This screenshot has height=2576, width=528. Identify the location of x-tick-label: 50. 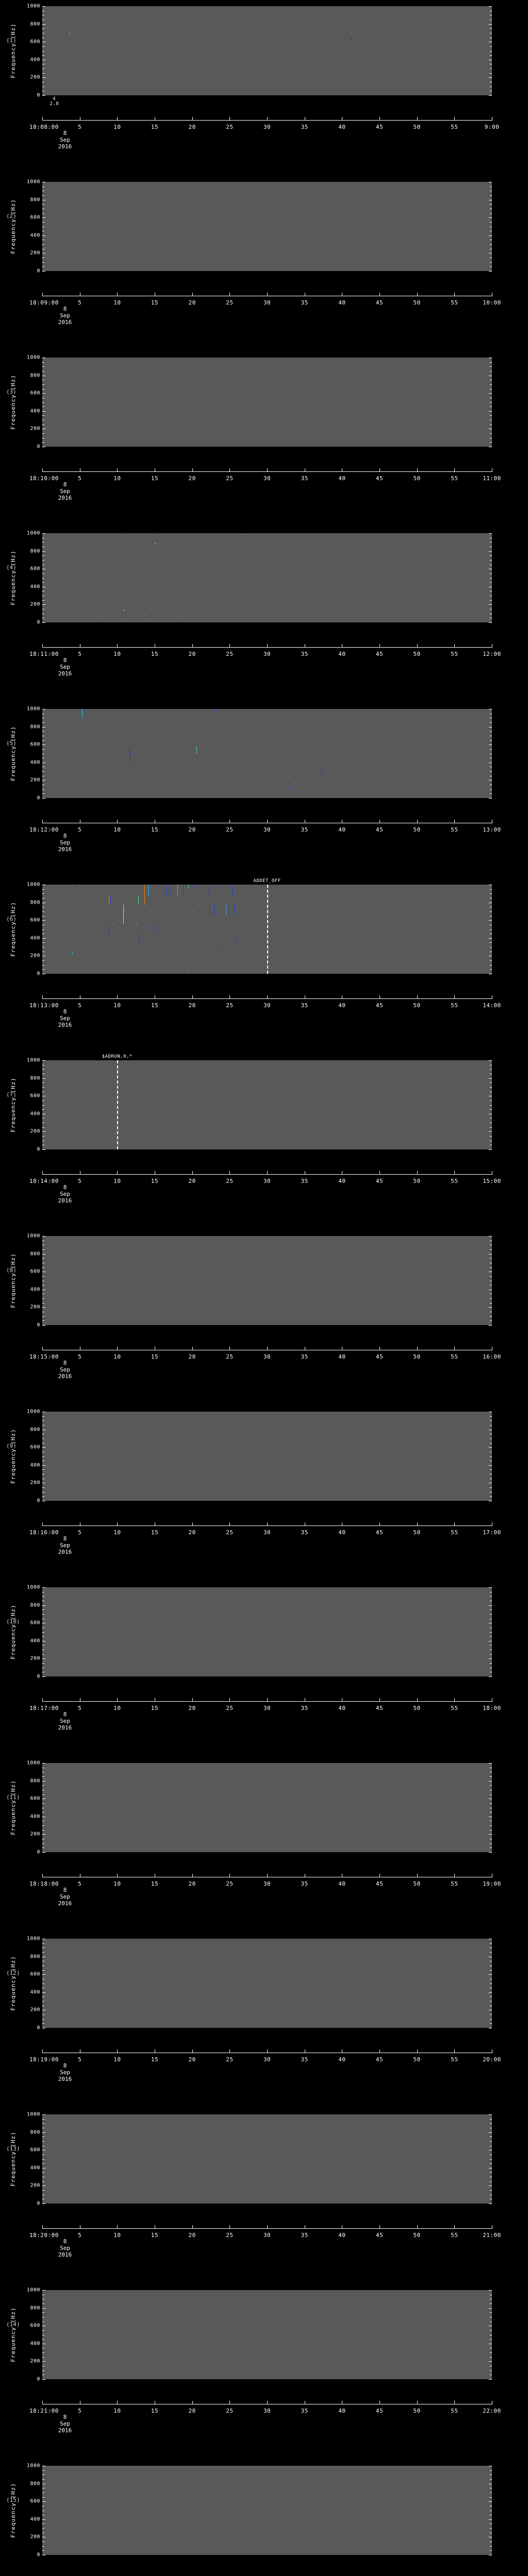
(417, 2059).